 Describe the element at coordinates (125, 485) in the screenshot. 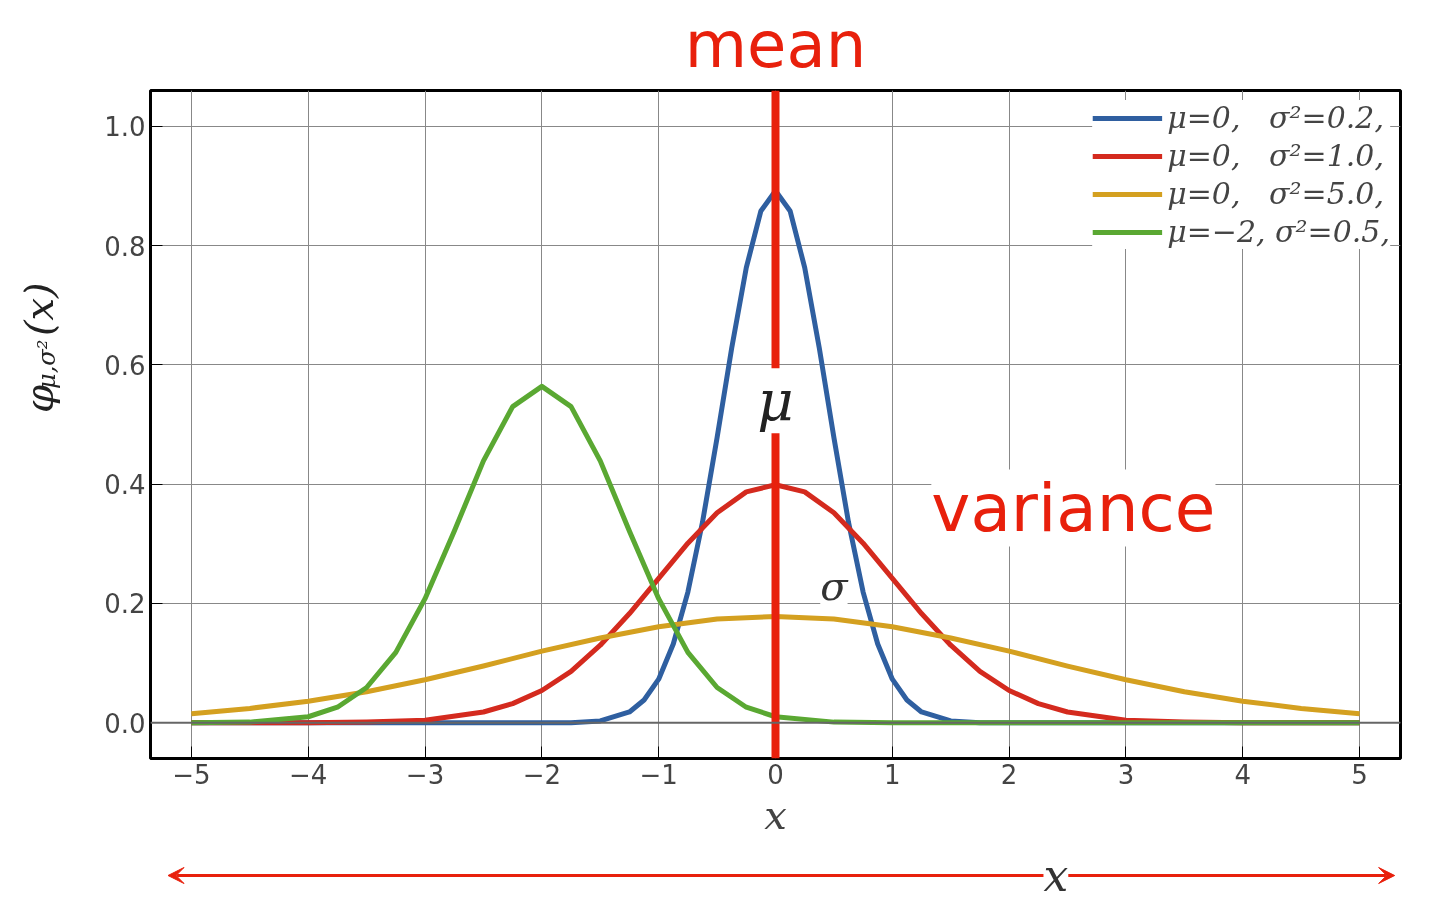

I see `y-tick-label: 0.4` at that location.